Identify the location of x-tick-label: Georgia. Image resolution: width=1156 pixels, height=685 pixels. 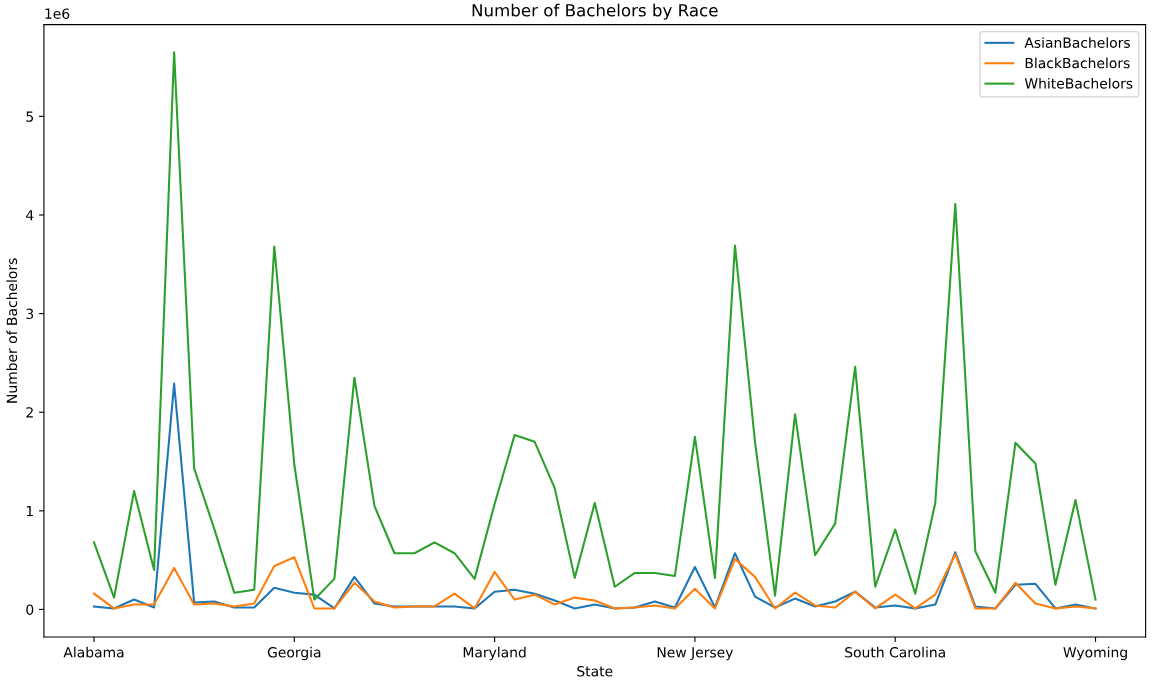
(294, 653).